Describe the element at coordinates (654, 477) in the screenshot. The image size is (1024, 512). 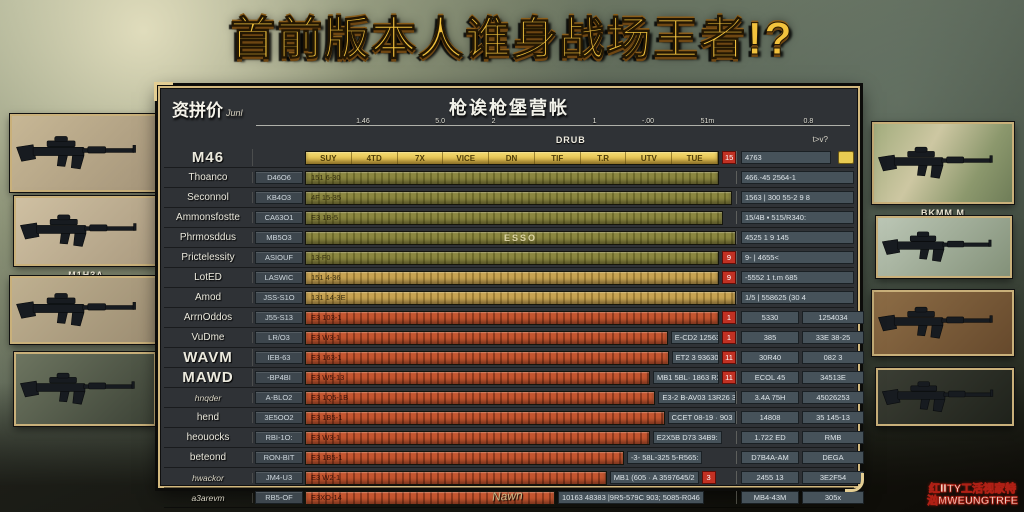
I see `bar-end-value-chip: MB1 (605 · A 3597645/2` at that location.